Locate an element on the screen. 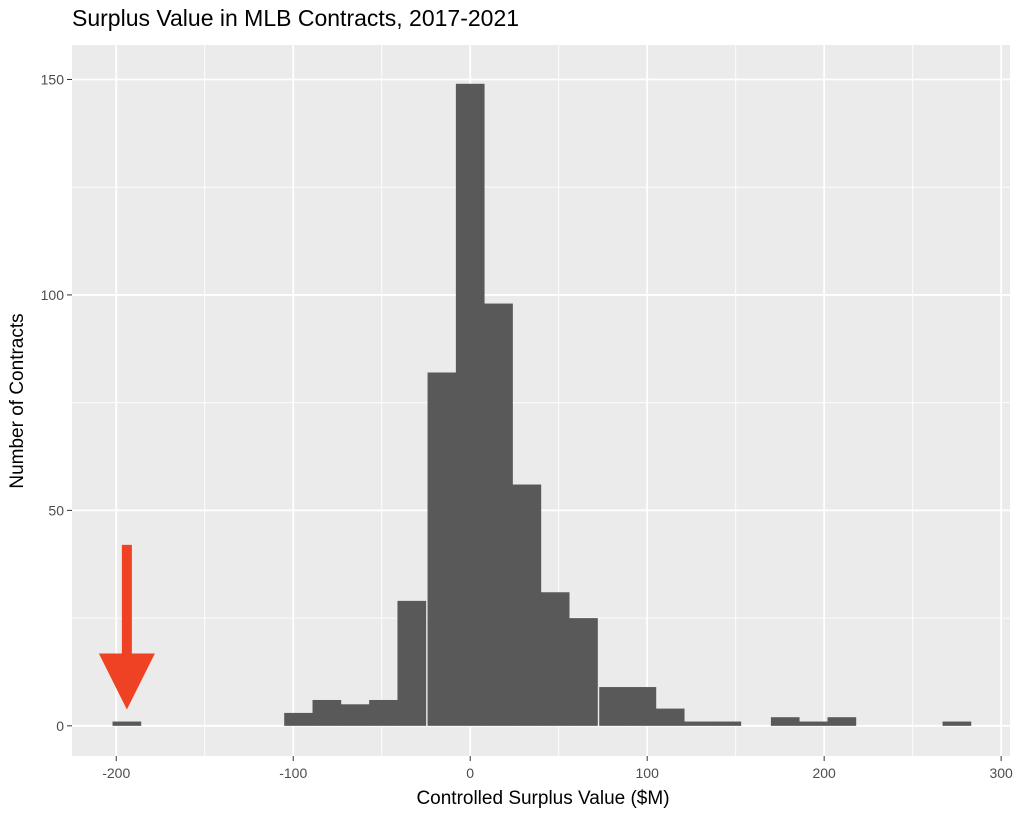  x-axis-title: Controlled Surplus Value ($M) is located at coordinates (542, 798).